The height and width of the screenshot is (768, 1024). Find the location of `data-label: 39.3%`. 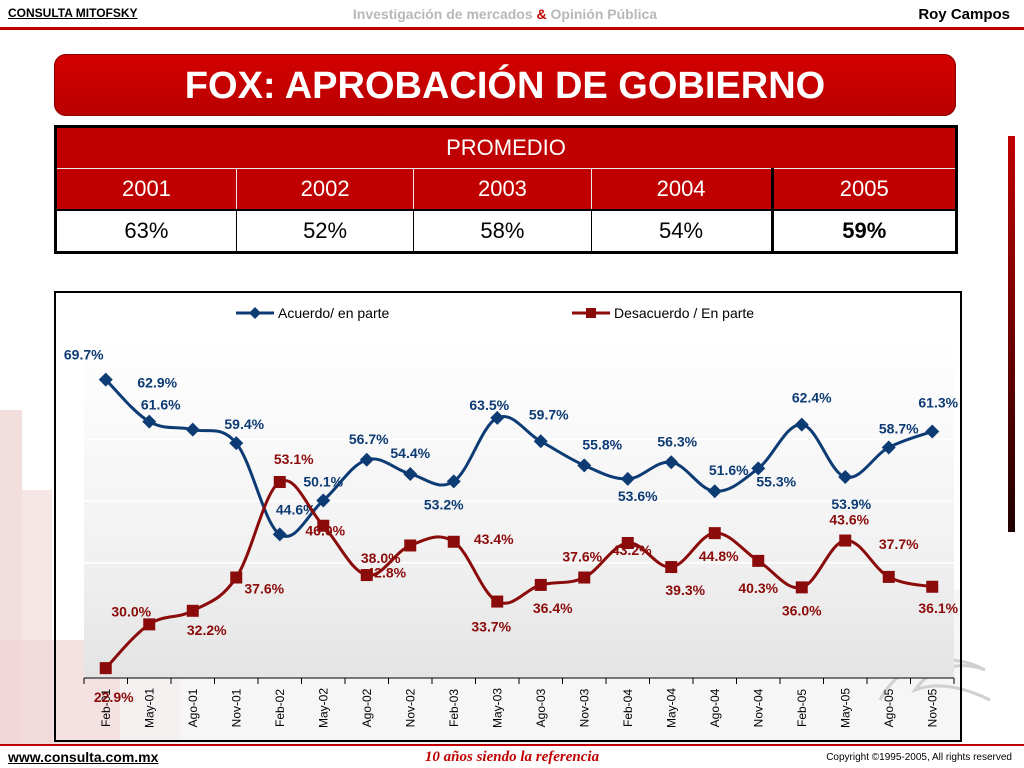

data-label: 39.3% is located at coordinates (685, 590).